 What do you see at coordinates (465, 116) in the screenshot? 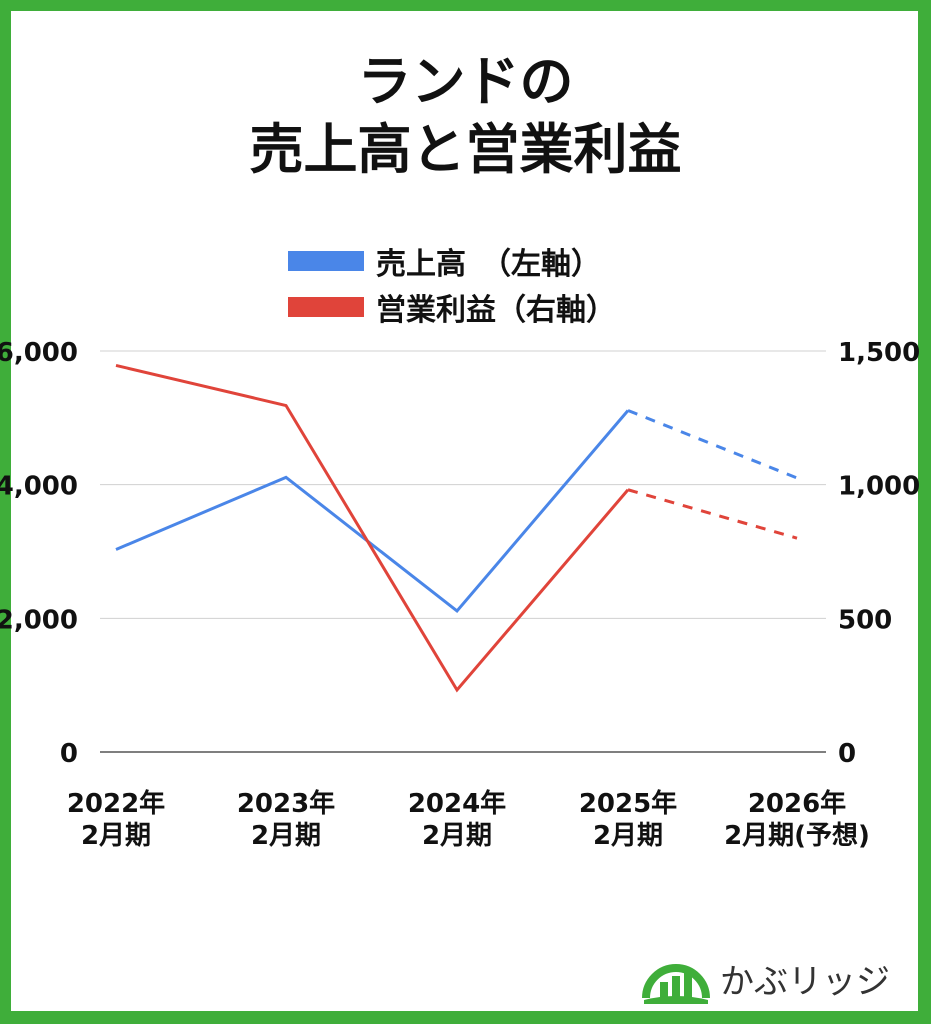
I see `chart-title: ランドの 売上高と営業利益` at bounding box center [465, 116].